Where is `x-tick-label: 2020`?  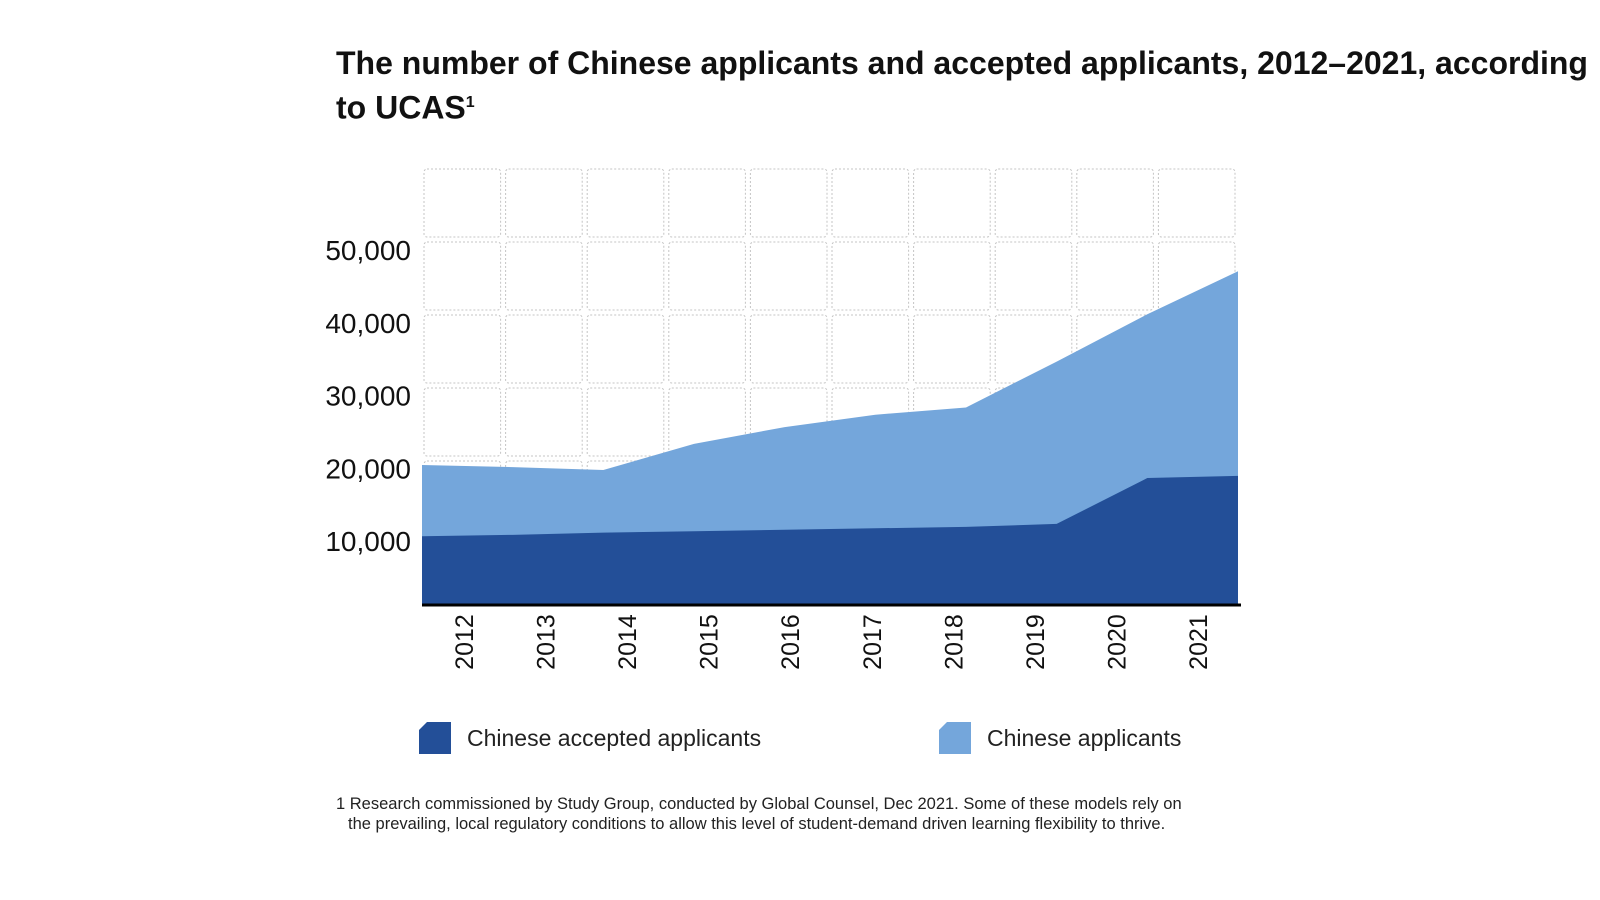
x-tick-label: 2020 is located at coordinates (1118, 642).